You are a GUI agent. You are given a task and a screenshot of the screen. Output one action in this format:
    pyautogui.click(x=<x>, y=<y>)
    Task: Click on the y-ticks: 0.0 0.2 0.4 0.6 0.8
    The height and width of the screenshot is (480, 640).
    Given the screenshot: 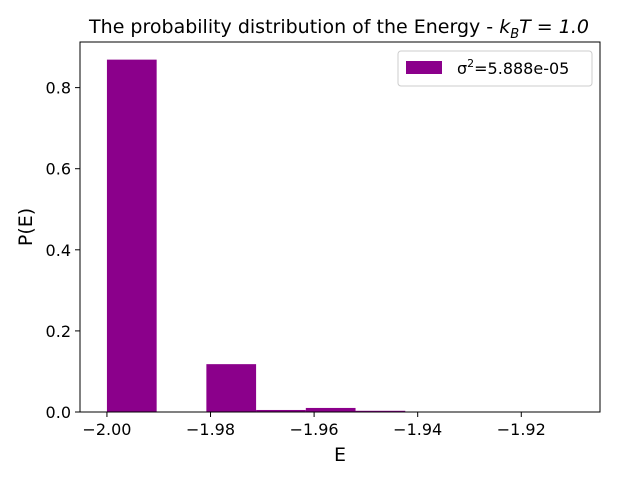 What is the action you would take?
    pyautogui.click(x=63, y=250)
    